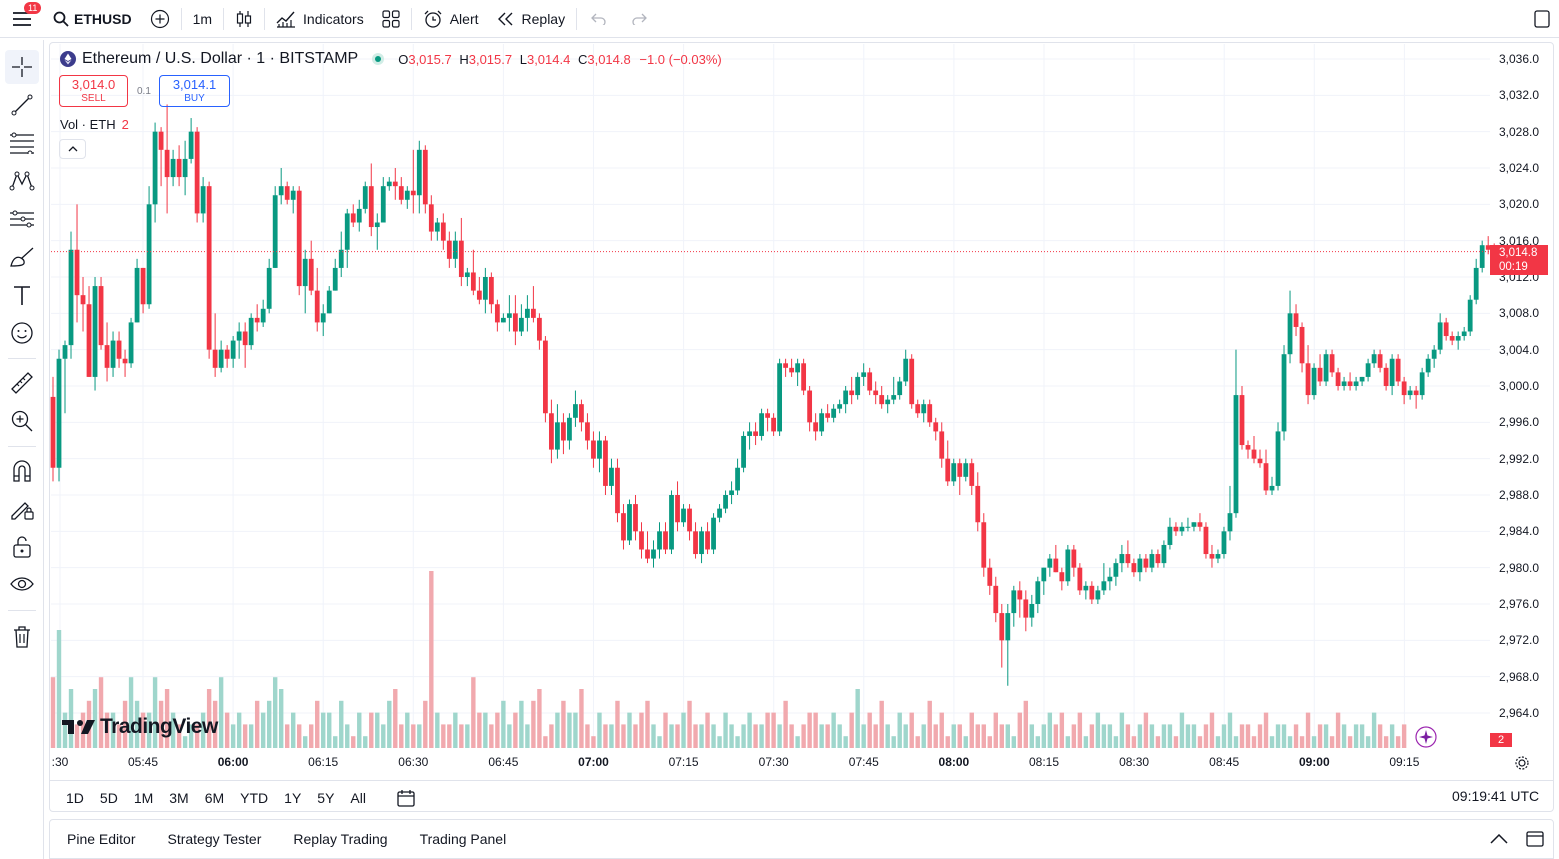  What do you see at coordinates (22, 19) in the screenshot?
I see `menu-button: 11` at bounding box center [22, 19].